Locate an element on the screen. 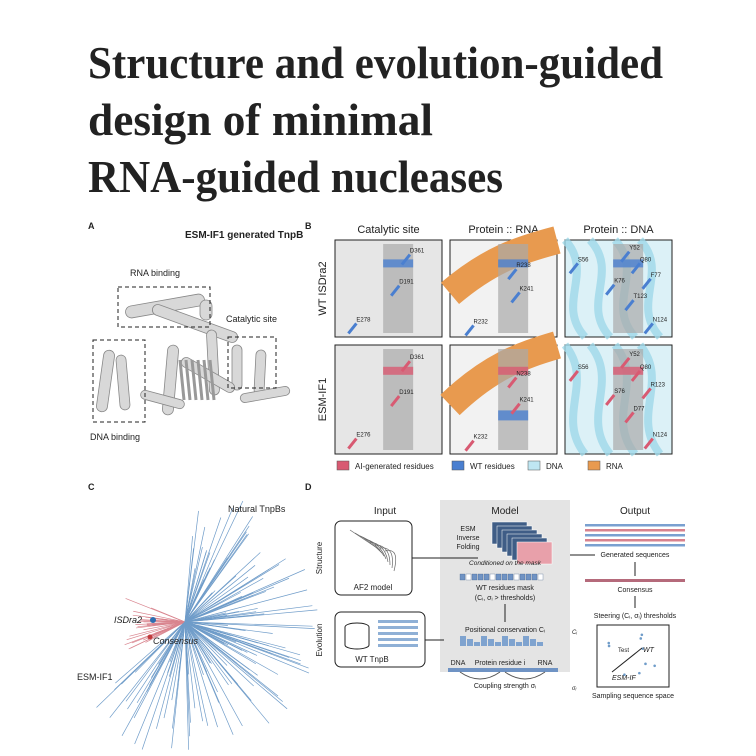 This screenshot has height=756, width=756. residue-label: E278 is located at coordinates (363, 320).